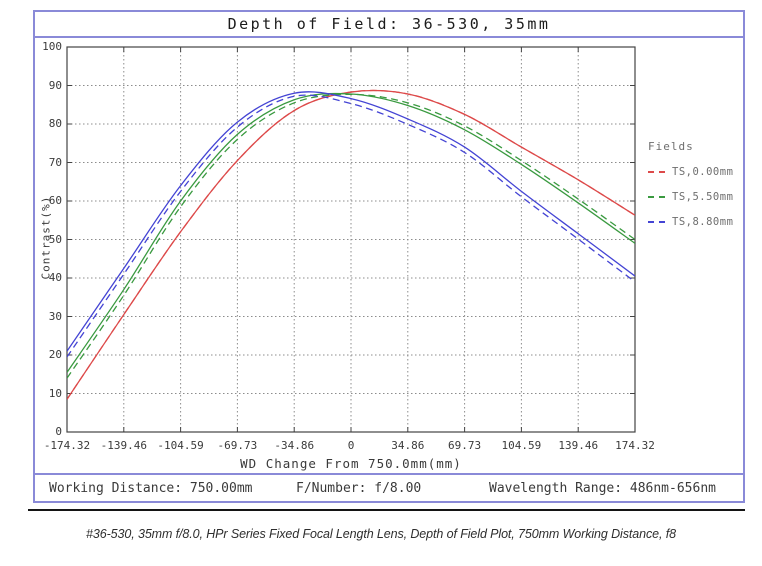 The width and height of the screenshot is (762, 566). What do you see at coordinates (55, 316) in the screenshot?
I see `y-tick-label: 30` at bounding box center [55, 316].